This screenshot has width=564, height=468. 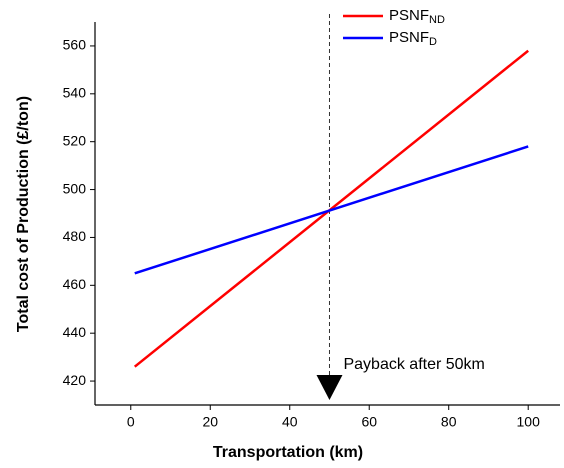 What do you see at coordinates (75, 188) in the screenshot?
I see `y-tick-label: 500` at bounding box center [75, 188].